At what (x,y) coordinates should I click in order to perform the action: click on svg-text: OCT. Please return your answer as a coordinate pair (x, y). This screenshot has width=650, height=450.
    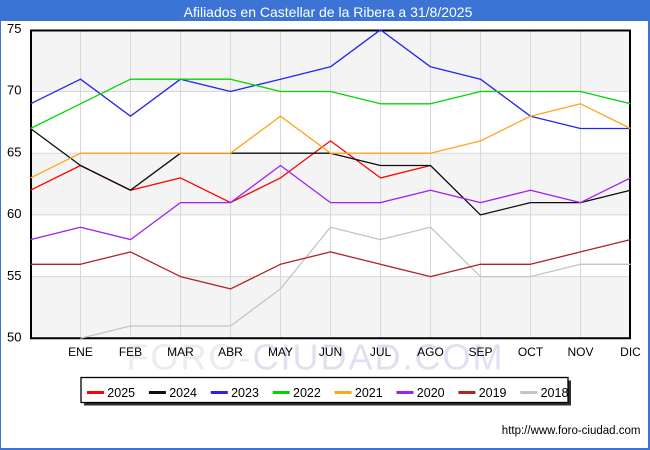
    Looking at the image, I should click on (531, 352).